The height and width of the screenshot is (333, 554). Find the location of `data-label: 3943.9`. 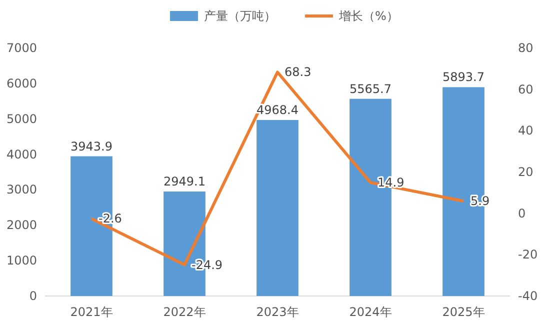

data-label: 3943.9 is located at coordinates (91, 146).